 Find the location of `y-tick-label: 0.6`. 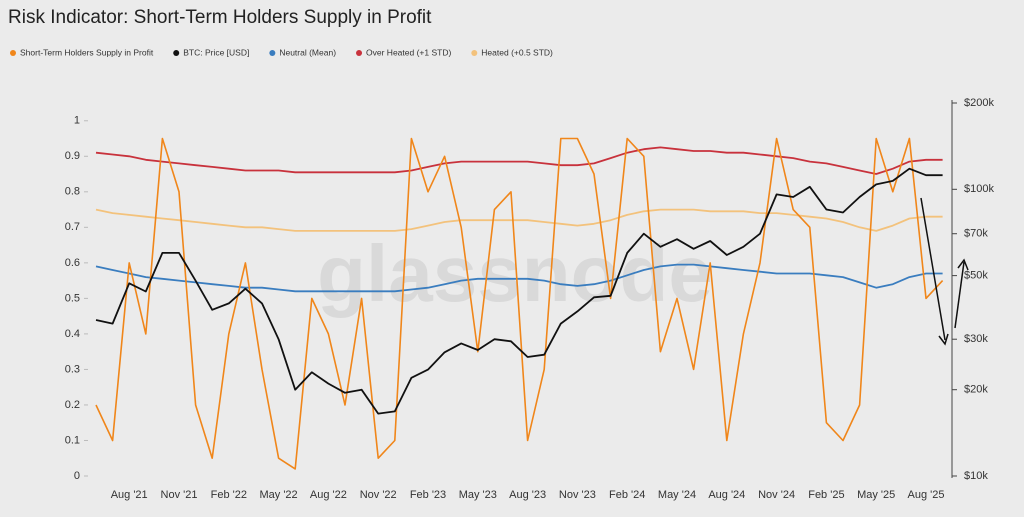

y-tick-label: 0.6 is located at coordinates (72, 263).